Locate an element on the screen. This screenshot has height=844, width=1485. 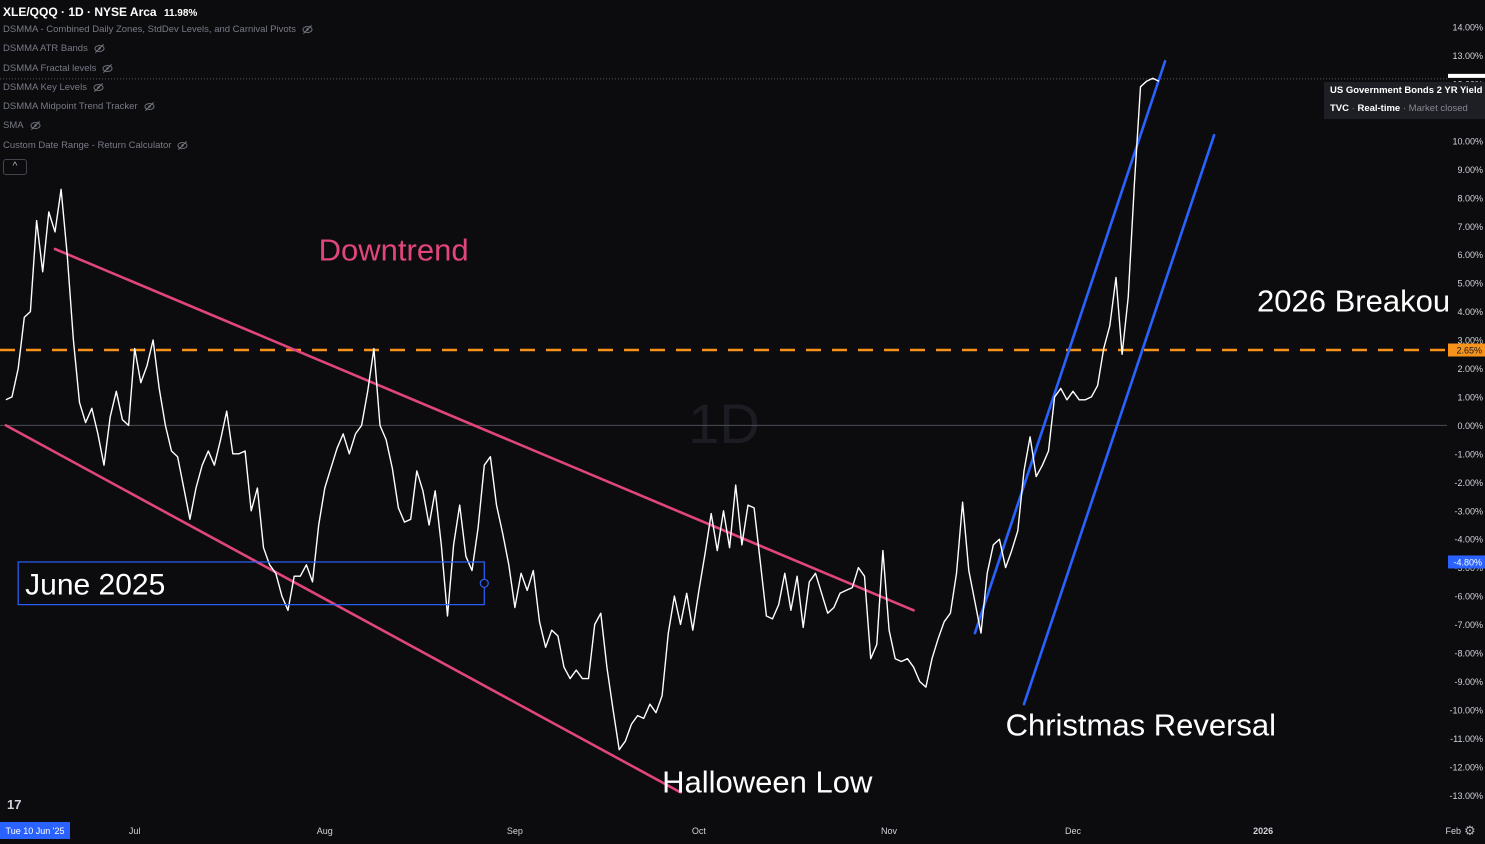
x-tick-label: Dec is located at coordinates (1073, 831).